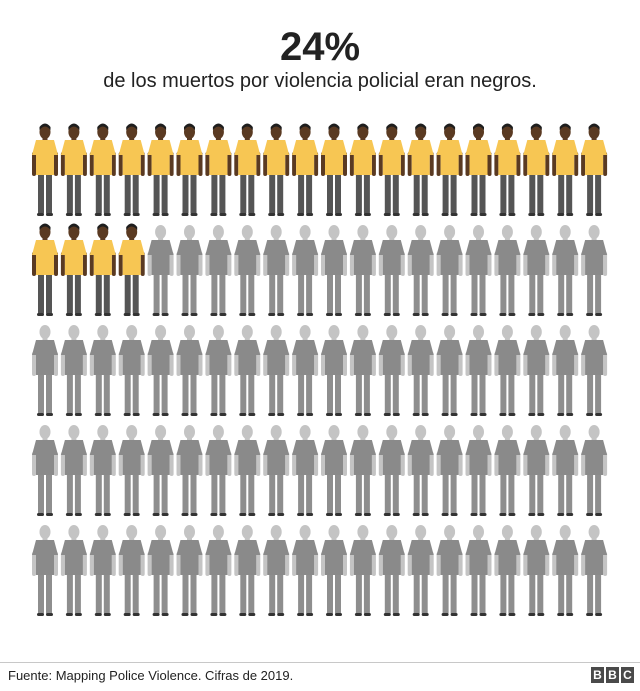 The width and height of the screenshot is (640, 691). Describe the element at coordinates (627, 675) in the screenshot. I see `bbc-logo-block-3: C` at that location.